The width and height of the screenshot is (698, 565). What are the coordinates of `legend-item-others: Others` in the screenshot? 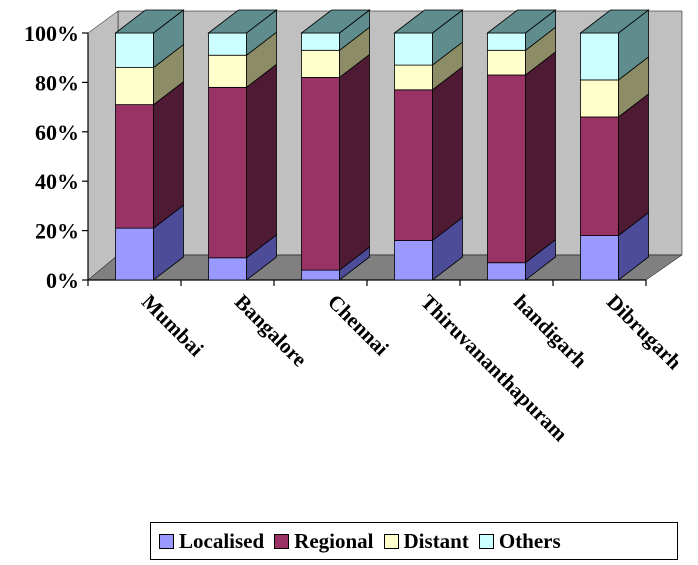 It's located at (519, 541).